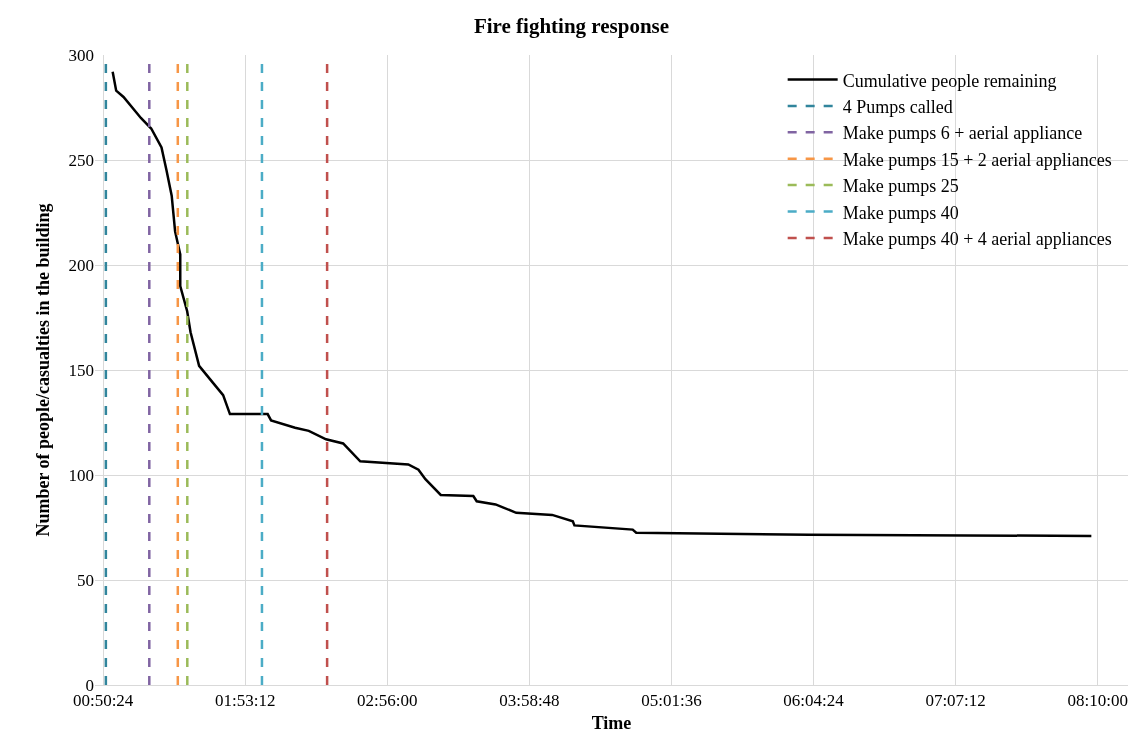  I want to click on y-tick-label: 200, so click(81, 265).